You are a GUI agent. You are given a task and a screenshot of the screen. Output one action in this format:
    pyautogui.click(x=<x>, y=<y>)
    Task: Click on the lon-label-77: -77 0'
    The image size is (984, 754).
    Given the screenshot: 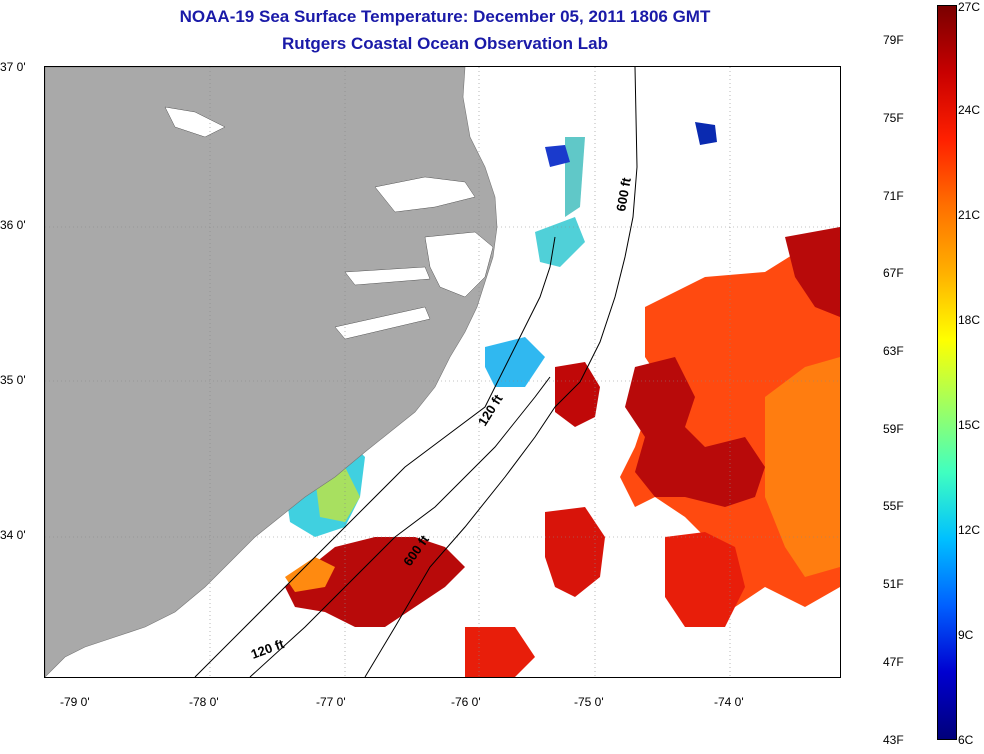 What is the action you would take?
    pyautogui.click(x=331, y=702)
    